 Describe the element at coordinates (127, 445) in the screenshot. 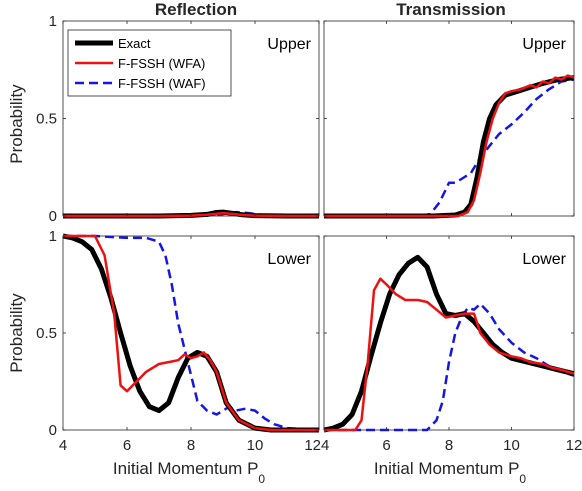

I see `x-tick-label-bottom-left-6: 6` at that location.